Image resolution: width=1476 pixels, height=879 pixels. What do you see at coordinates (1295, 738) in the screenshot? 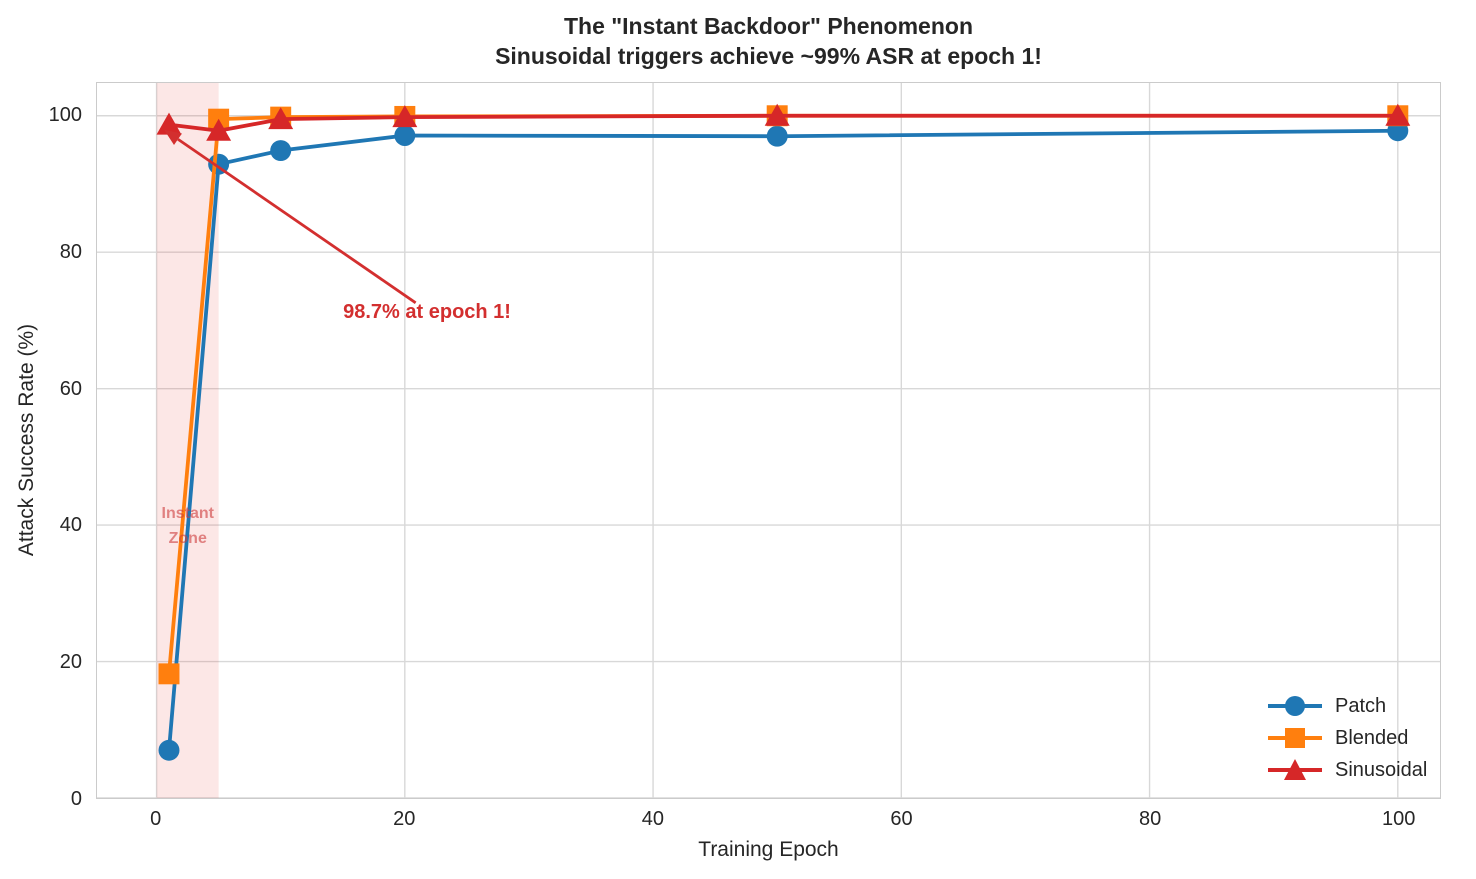
I see `legend-marker-square-icon` at bounding box center [1295, 738].